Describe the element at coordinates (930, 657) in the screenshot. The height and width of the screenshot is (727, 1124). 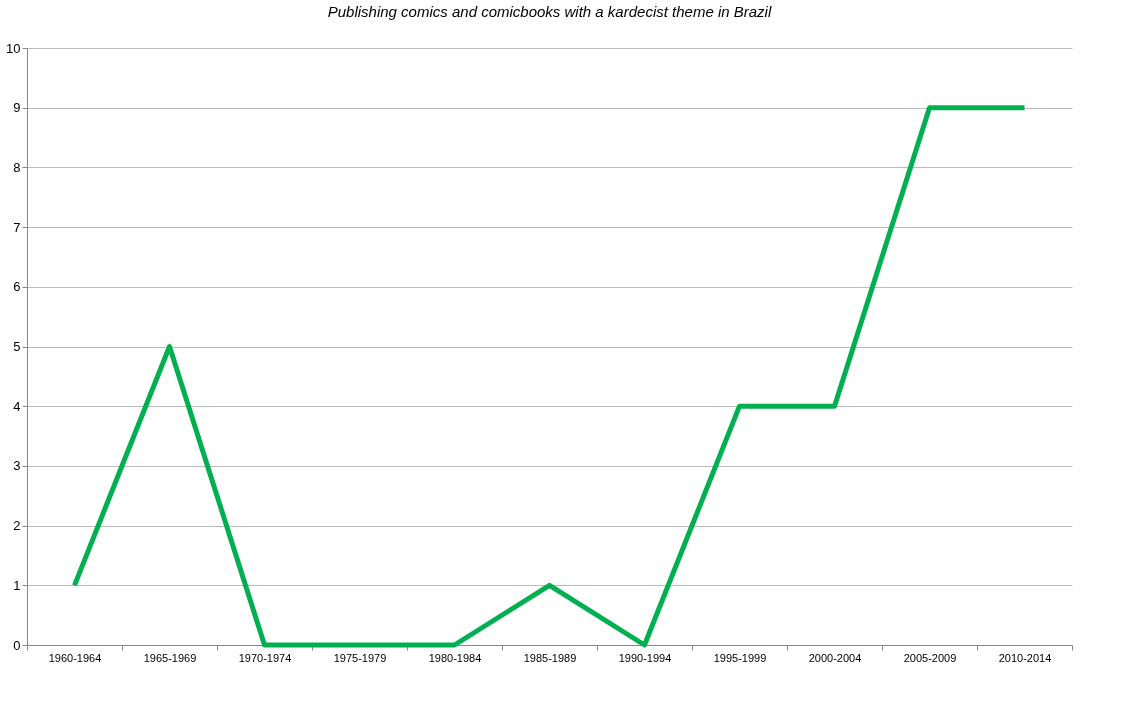
I see `x-tick-label: 2005-2009` at that location.